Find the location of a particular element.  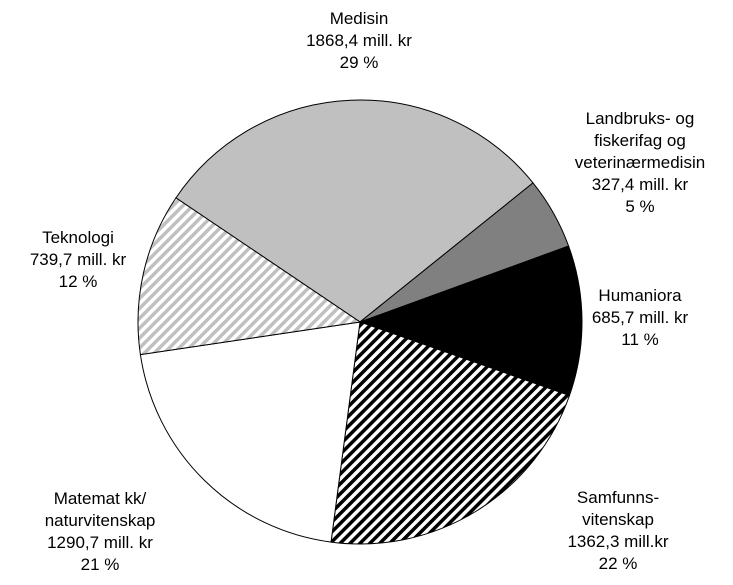

slice-label: Teknologi 739,7 mill. kr 12 % is located at coordinates (78, 260).